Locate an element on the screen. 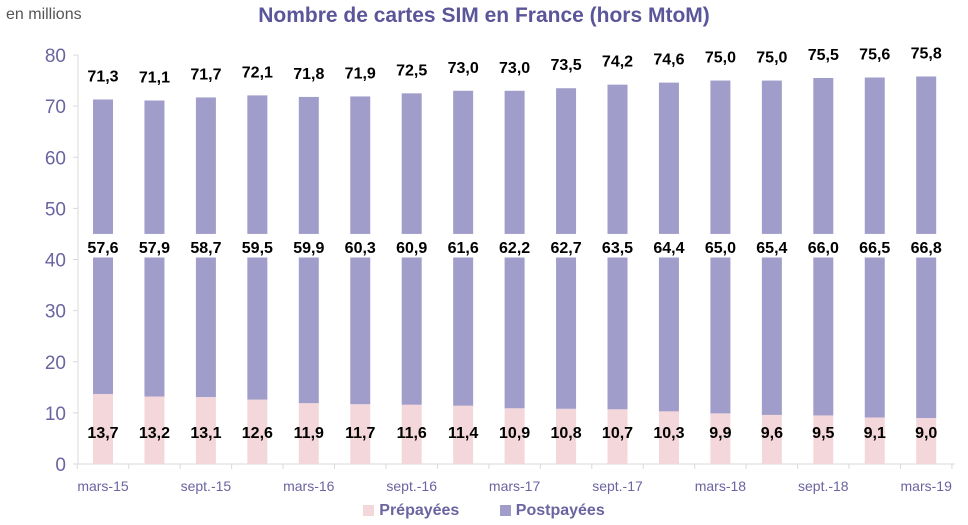 This screenshot has height=525, width=968. postpayees-label: 57,6 is located at coordinates (102, 248).